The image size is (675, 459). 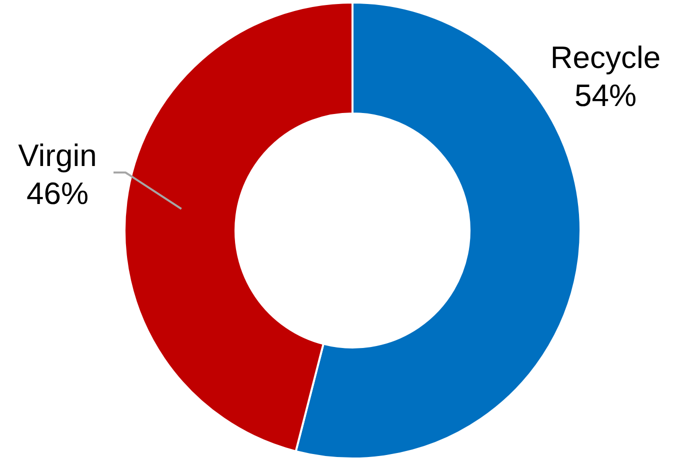 What do you see at coordinates (605, 95) in the screenshot?
I see `data-label: 54%` at bounding box center [605, 95].